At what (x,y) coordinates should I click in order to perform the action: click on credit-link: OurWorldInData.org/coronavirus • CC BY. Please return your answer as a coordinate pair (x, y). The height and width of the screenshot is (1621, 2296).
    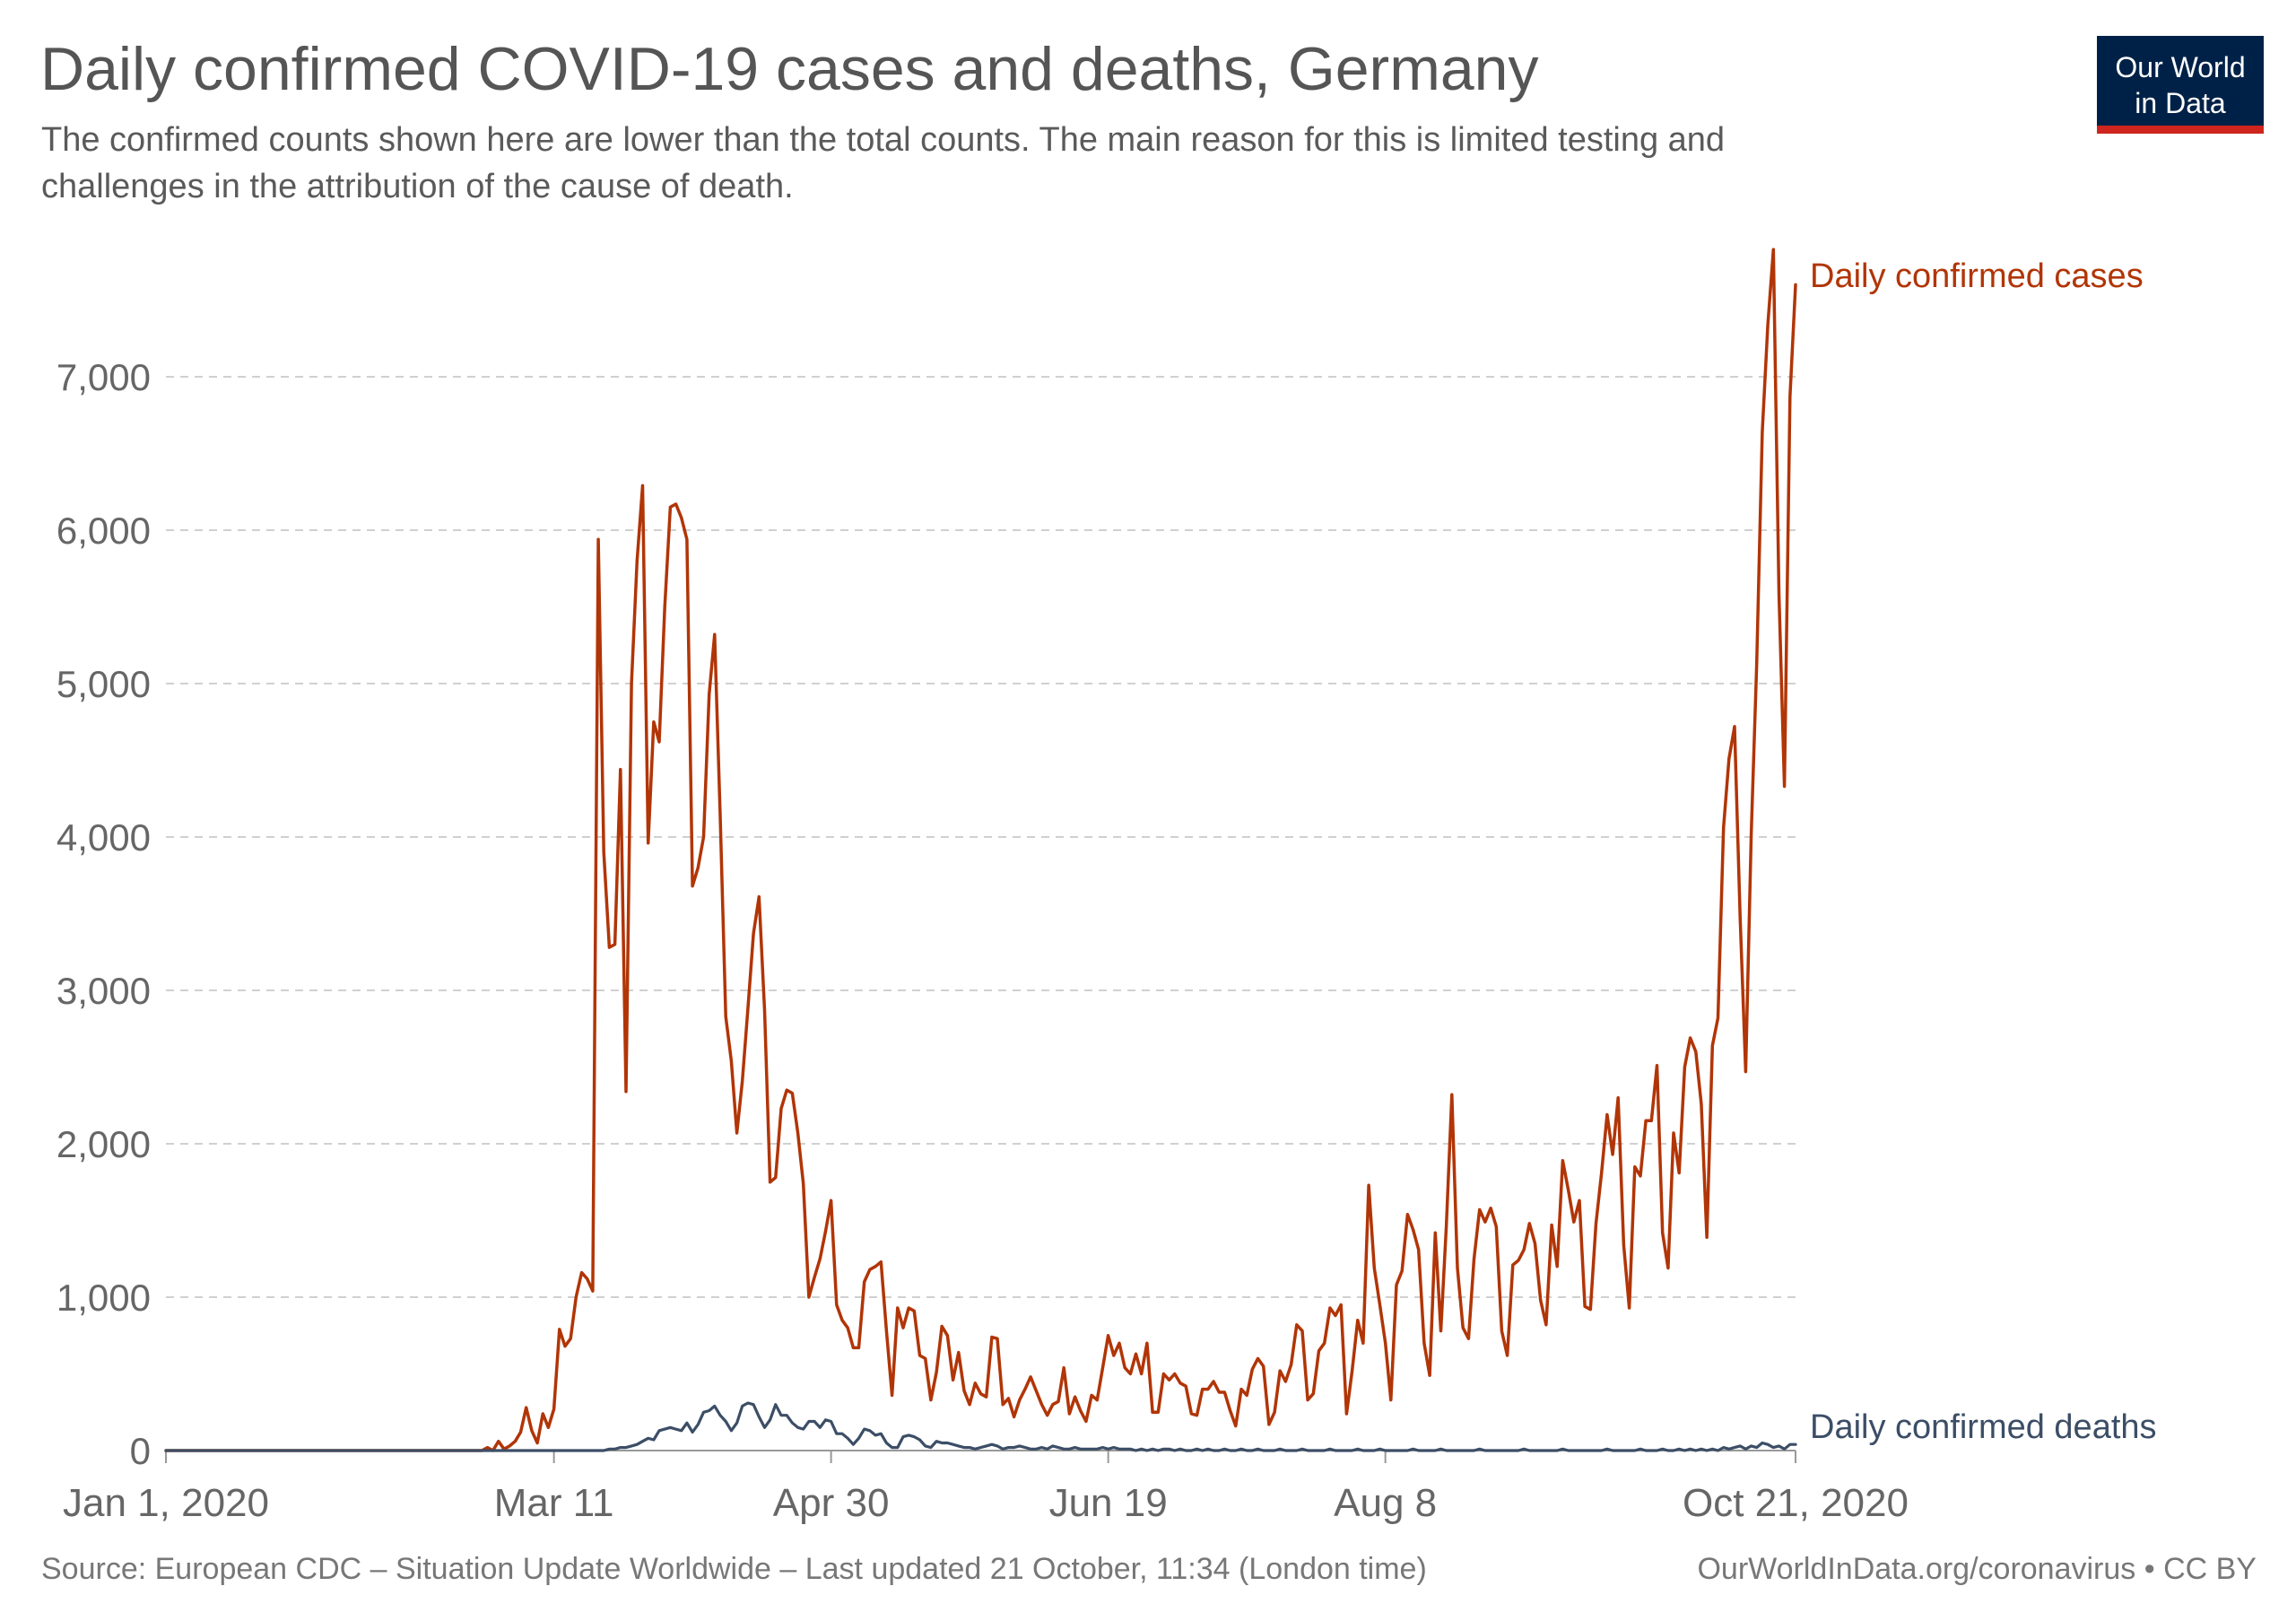
    Looking at the image, I should click on (1977, 1569).